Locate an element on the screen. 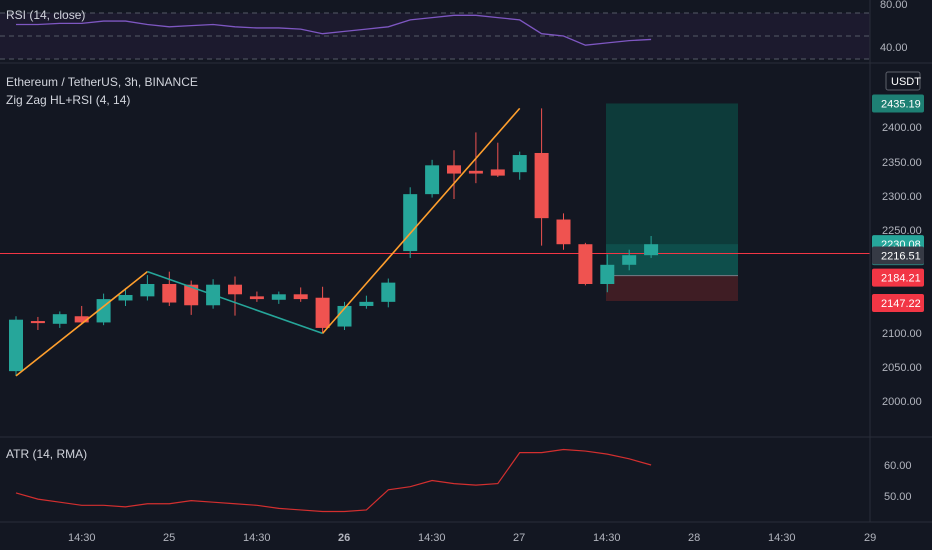 This screenshot has width=932, height=550. atr-tick-60: 60.00 is located at coordinates (898, 466).